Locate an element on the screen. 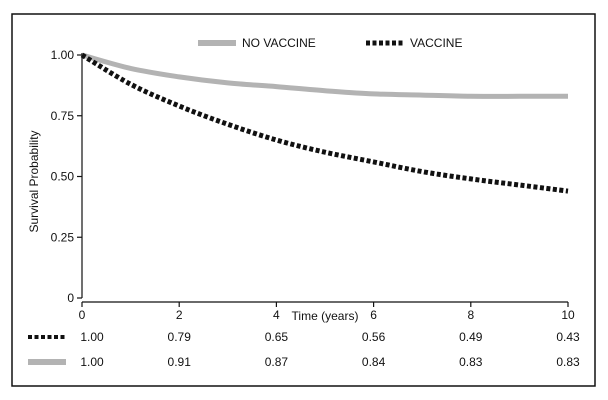 This screenshot has height=400, width=608. x-tick-label: 4 is located at coordinates (276, 315).